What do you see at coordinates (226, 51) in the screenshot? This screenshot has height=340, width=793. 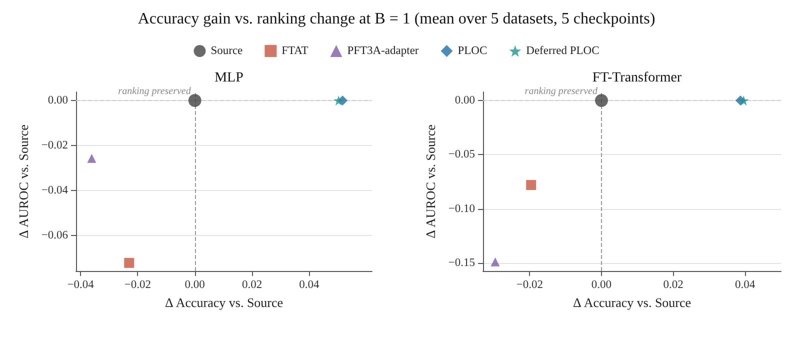 I see `legend-label: Source` at bounding box center [226, 51].